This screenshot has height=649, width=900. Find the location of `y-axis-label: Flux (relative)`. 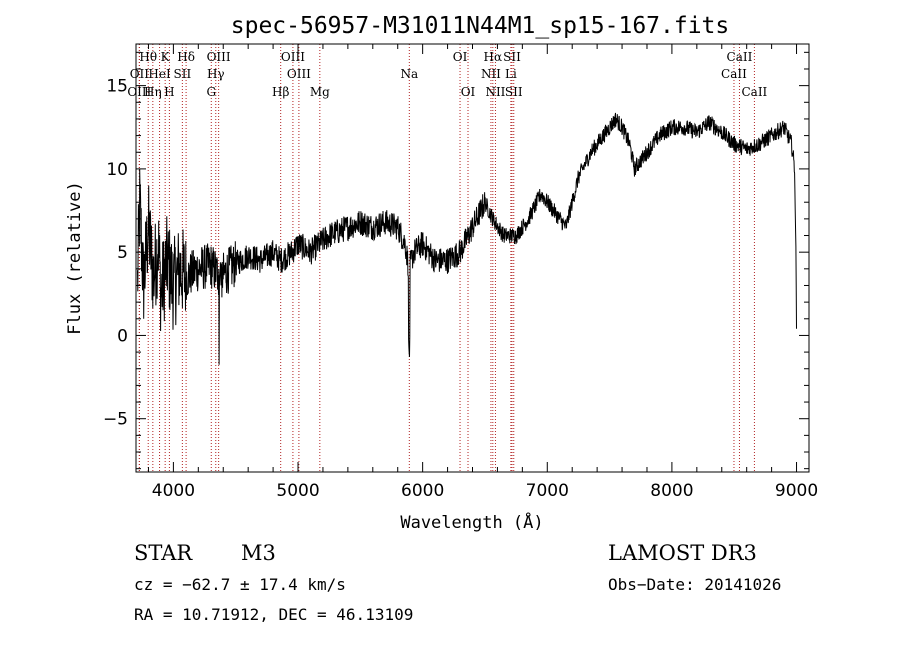

y-axis-label: Flux (relative) is located at coordinates (75, 258).